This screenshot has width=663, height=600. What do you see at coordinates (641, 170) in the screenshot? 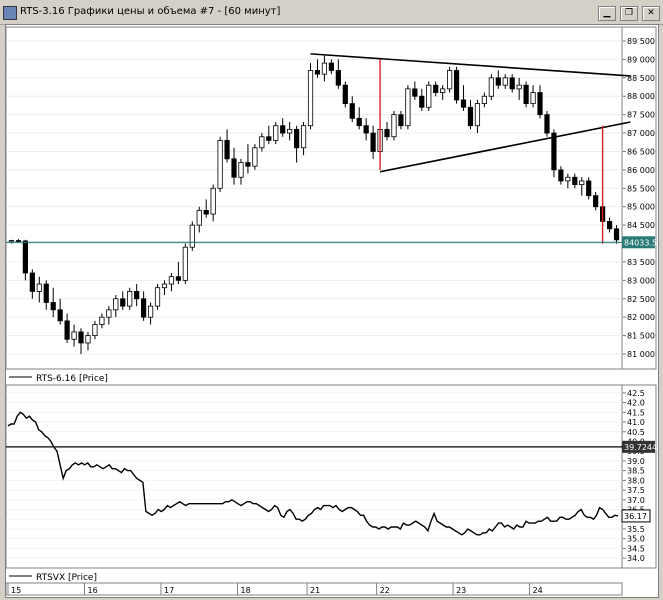
I see `price-tick-label: 86 000` at bounding box center [641, 170].